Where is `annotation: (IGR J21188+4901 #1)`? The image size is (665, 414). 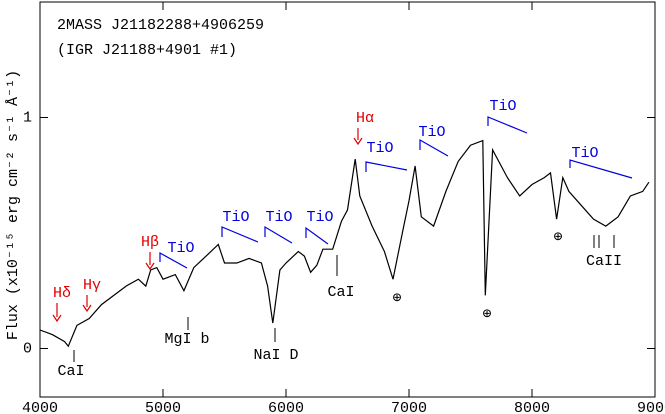
annotation: (IGR J21188+4901 #1) is located at coordinates (147, 50).